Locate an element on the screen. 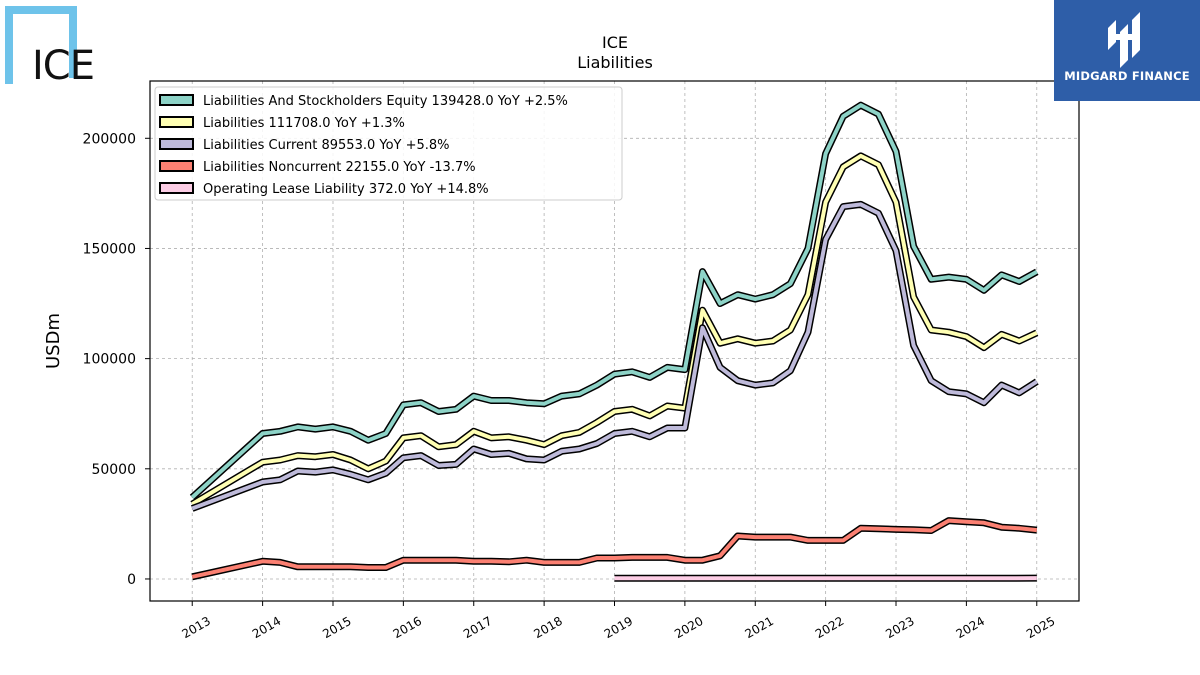  x-tick-label: 2020 is located at coordinates (688, 627).